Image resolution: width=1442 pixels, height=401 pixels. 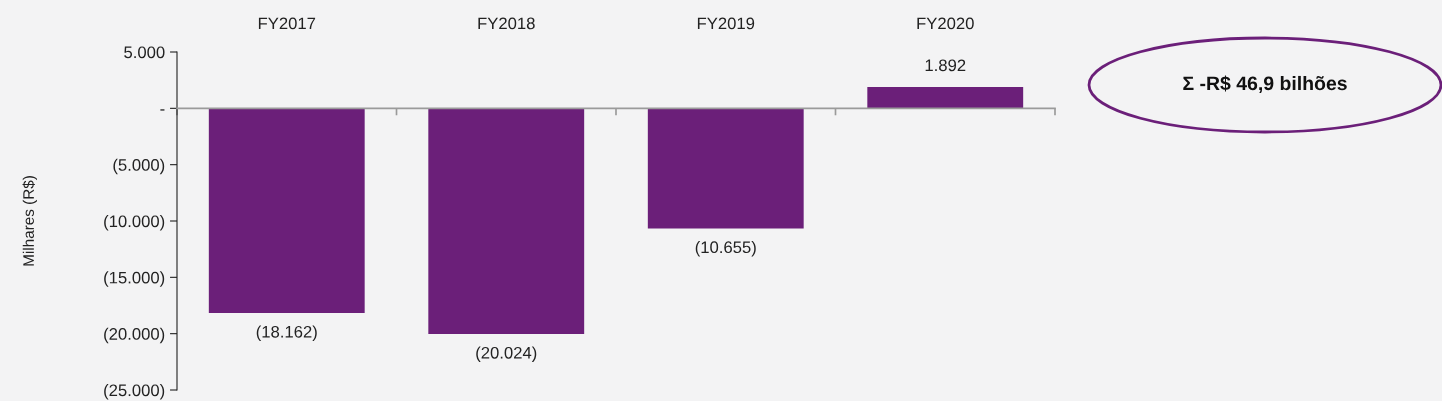 I want to click on y-tick-label: (5.000), so click(x=139, y=166).